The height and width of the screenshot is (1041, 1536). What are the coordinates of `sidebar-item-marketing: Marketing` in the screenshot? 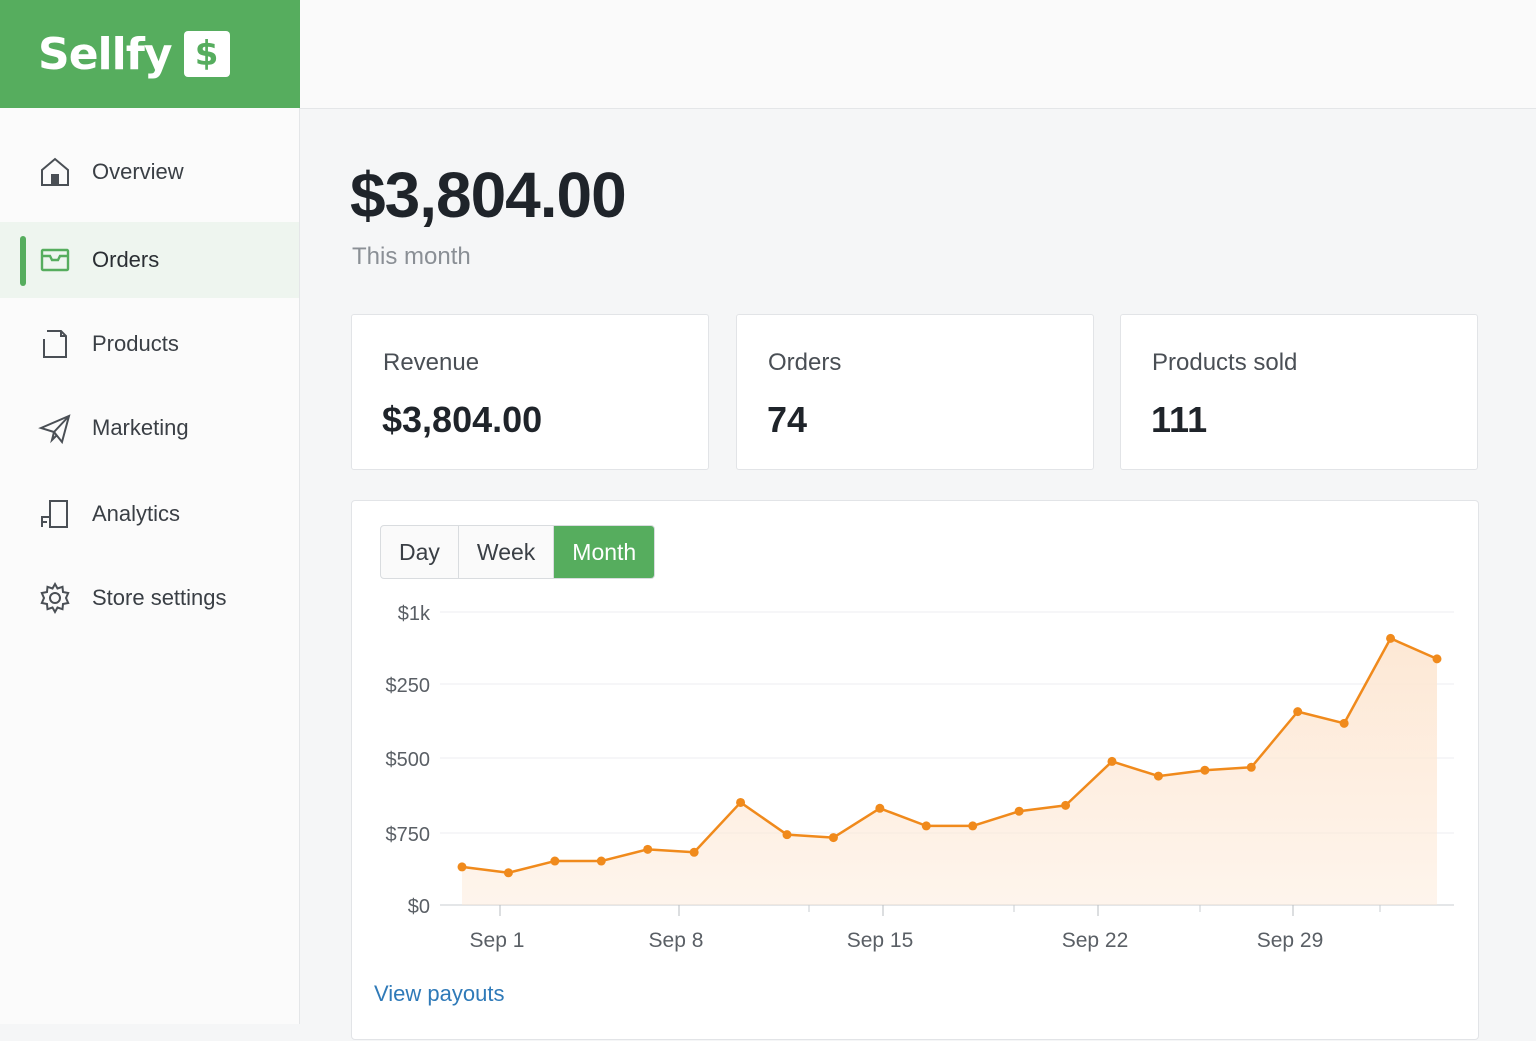 It's located at (149, 428).